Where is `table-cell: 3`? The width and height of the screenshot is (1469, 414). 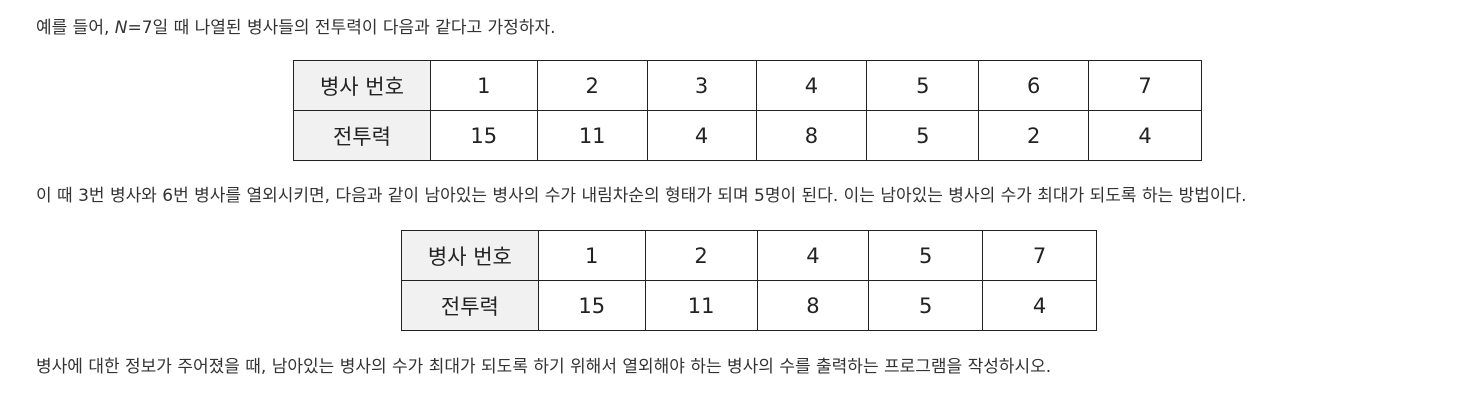
table-cell: 3 is located at coordinates (701, 85).